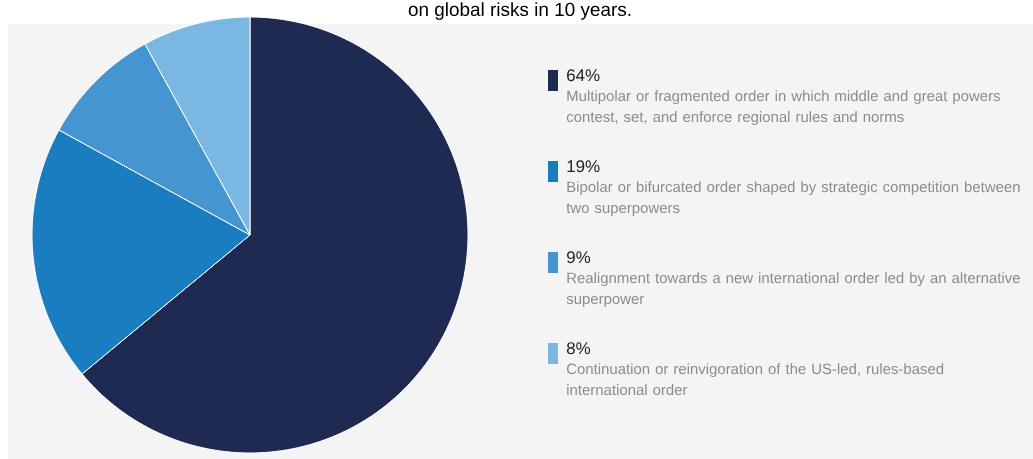  What do you see at coordinates (578, 348) in the screenshot?
I see `data-label: 8%` at bounding box center [578, 348].